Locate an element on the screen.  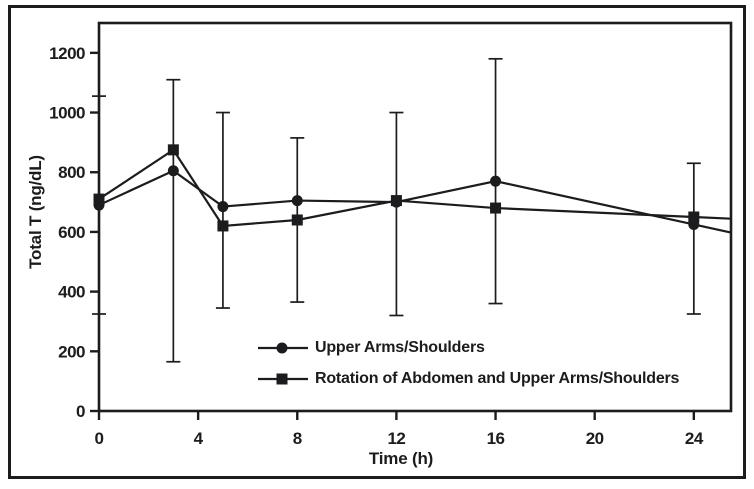
x-axis-tick-label: 16 is located at coordinates (496, 438).